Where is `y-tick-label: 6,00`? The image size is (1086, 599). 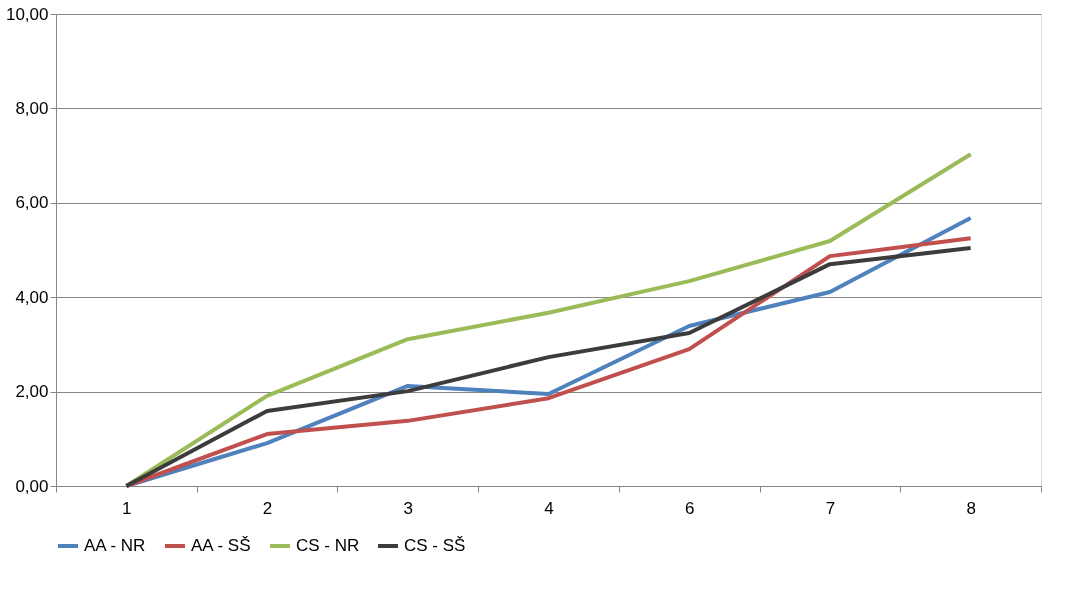 y-tick-label: 6,00 is located at coordinates (32, 203).